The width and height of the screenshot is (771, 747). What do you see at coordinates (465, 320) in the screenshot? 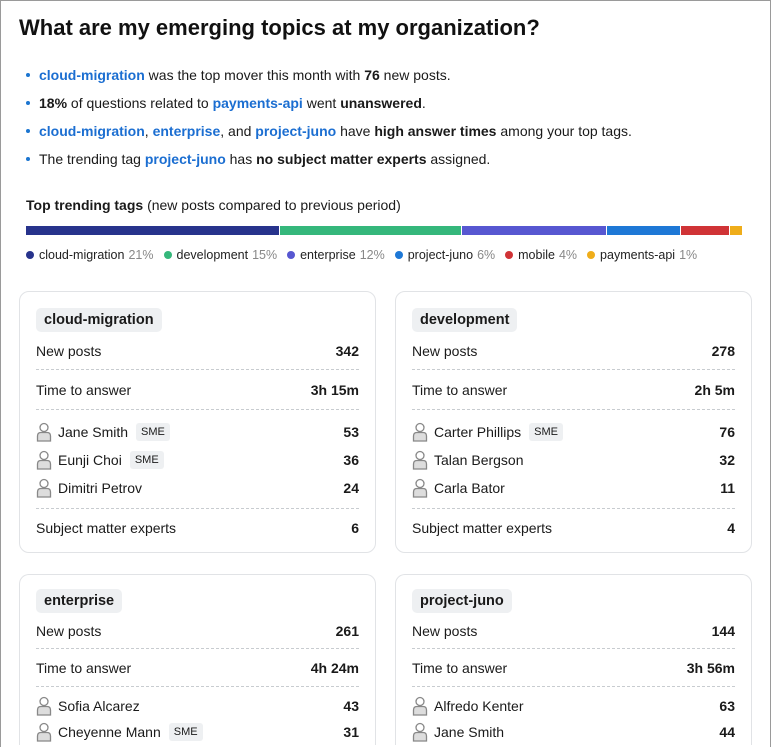
I see `tag-pill: development` at bounding box center [465, 320].